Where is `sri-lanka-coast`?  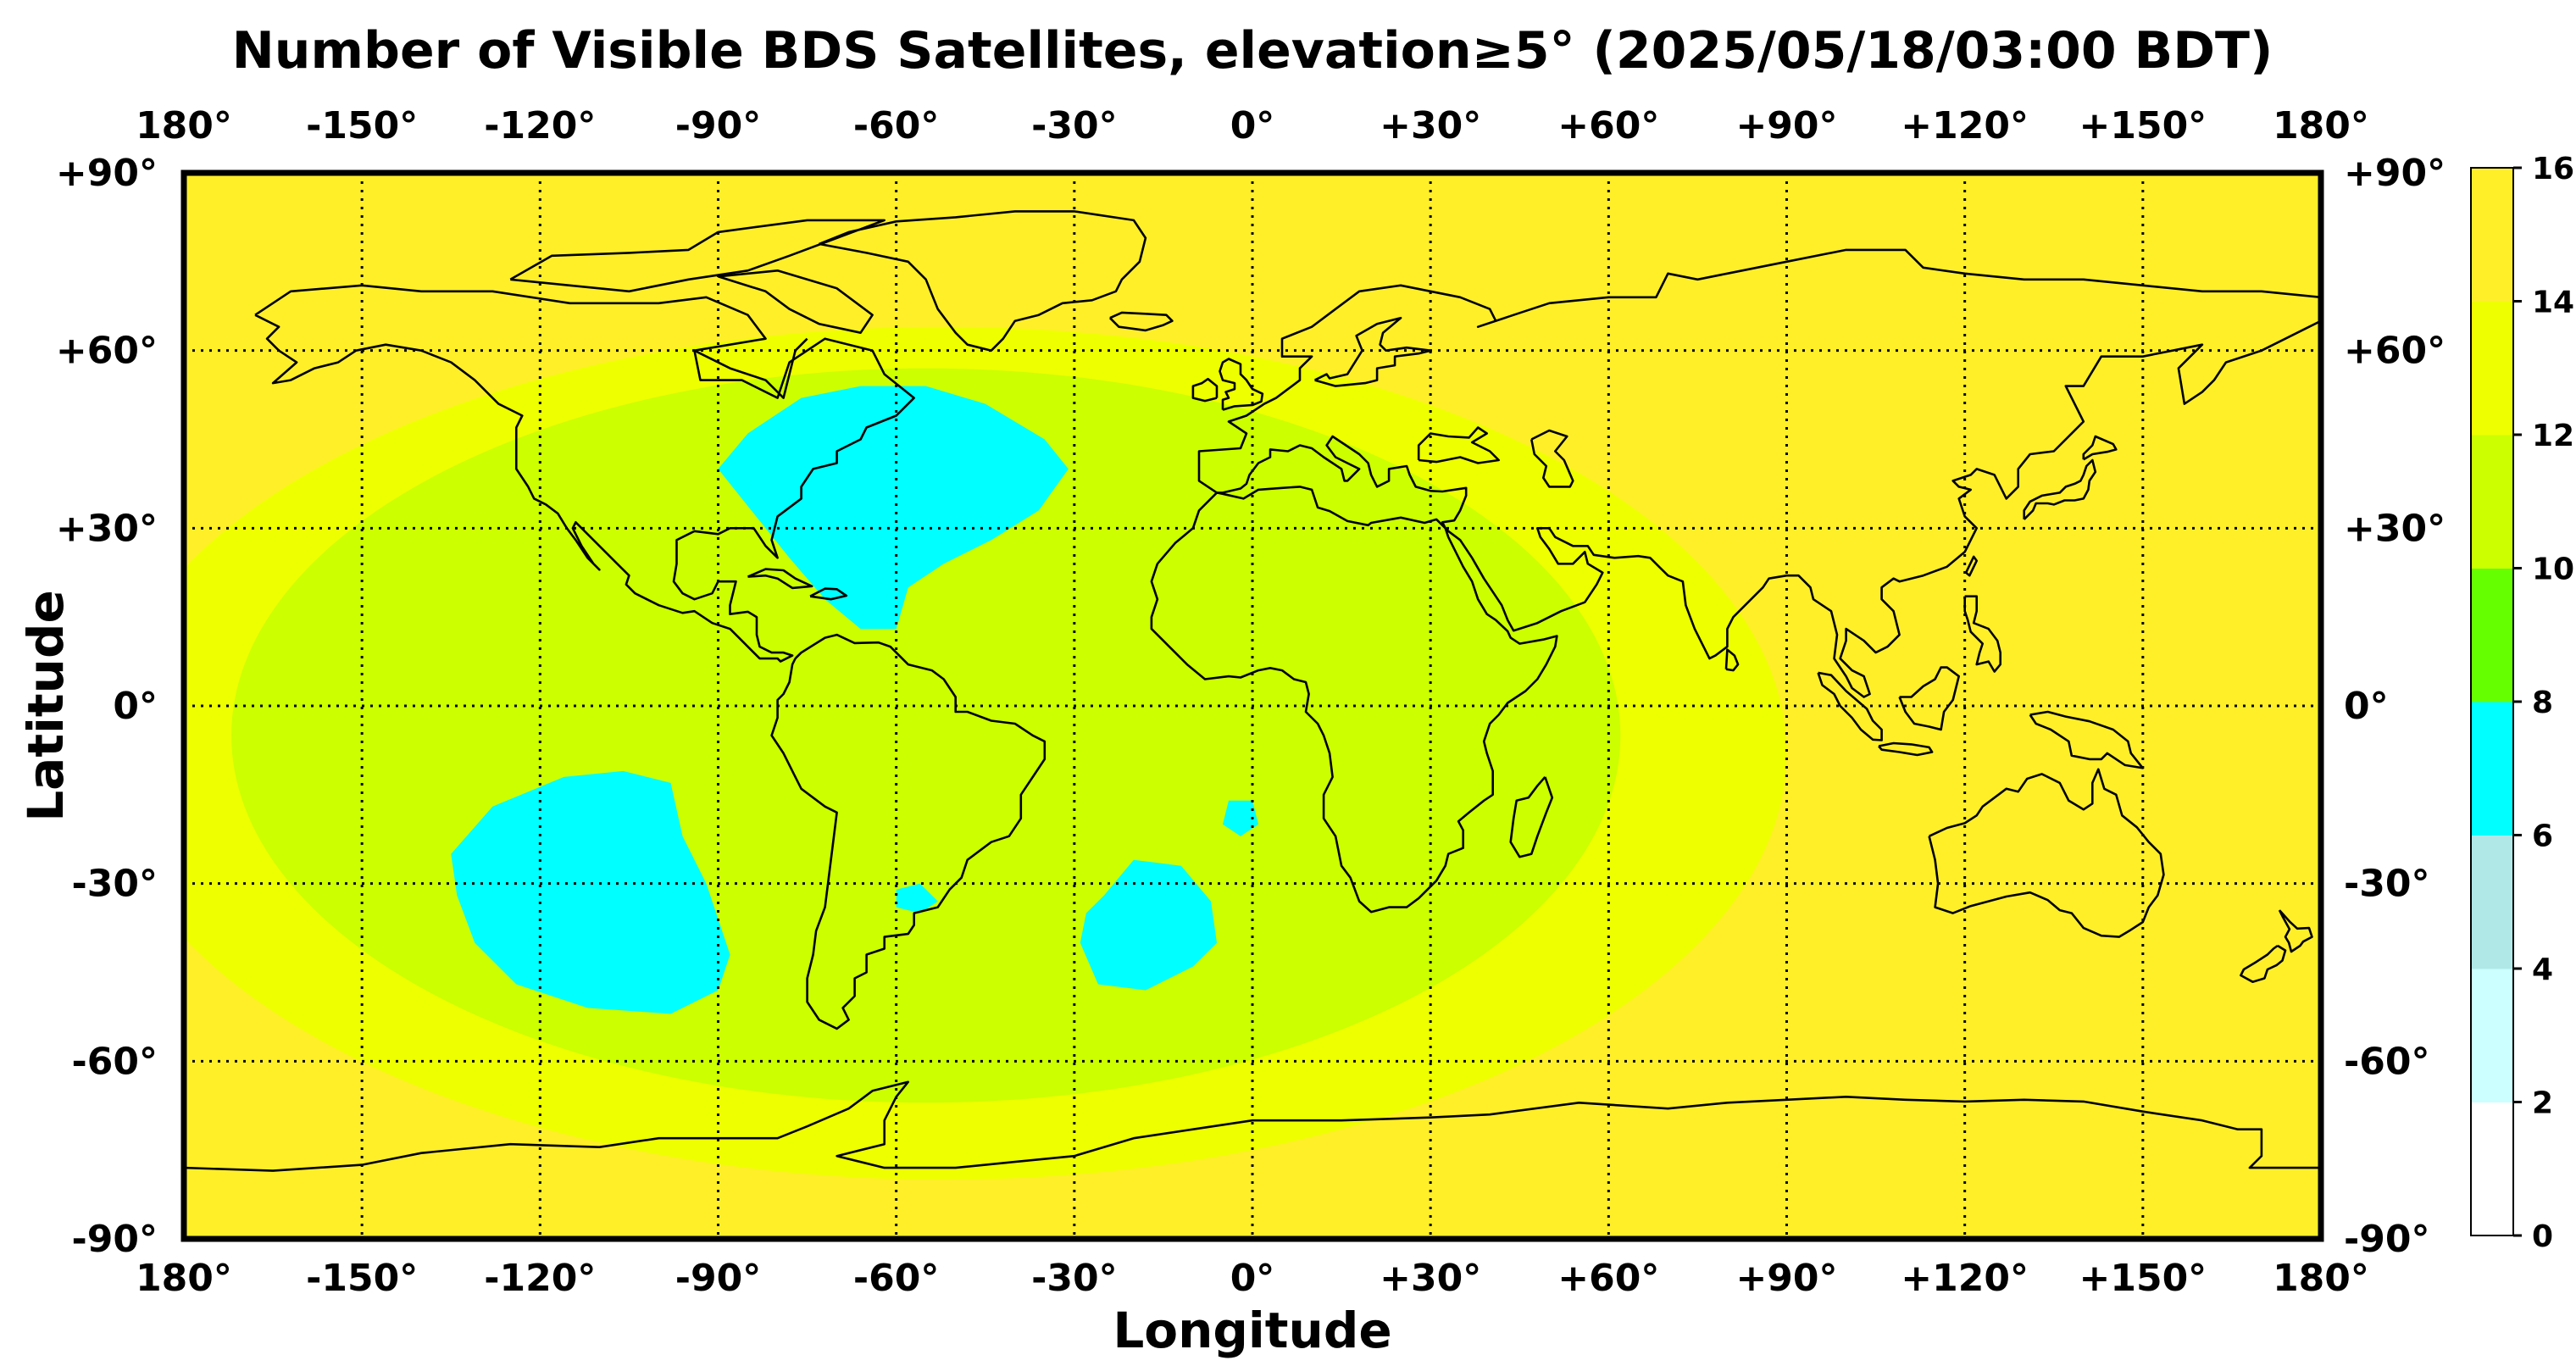
sri-lanka-coast is located at coordinates (1732, 660).